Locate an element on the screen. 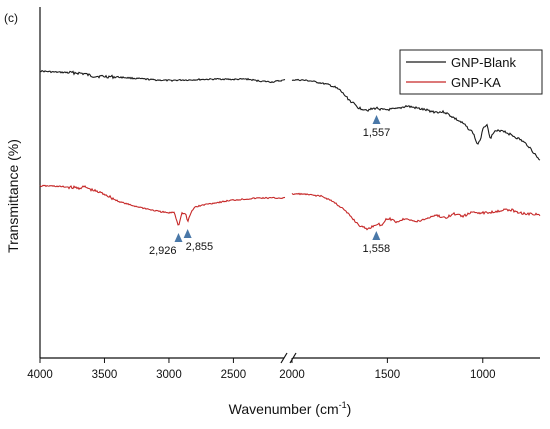 The height and width of the screenshot is (429, 550). x-axis-title-suffix: ) is located at coordinates (349, 409).